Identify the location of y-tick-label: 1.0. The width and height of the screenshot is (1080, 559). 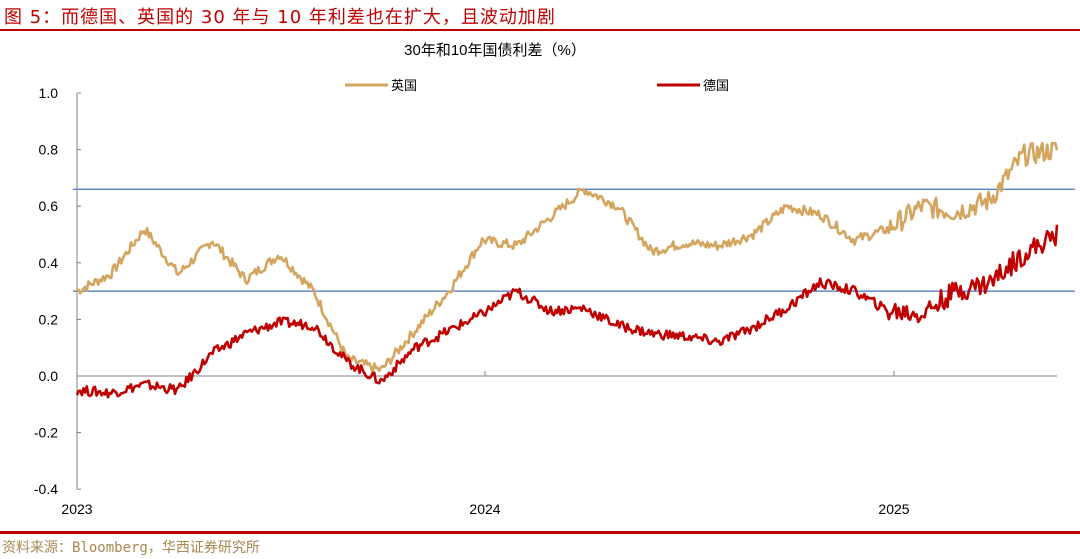
(49, 93).